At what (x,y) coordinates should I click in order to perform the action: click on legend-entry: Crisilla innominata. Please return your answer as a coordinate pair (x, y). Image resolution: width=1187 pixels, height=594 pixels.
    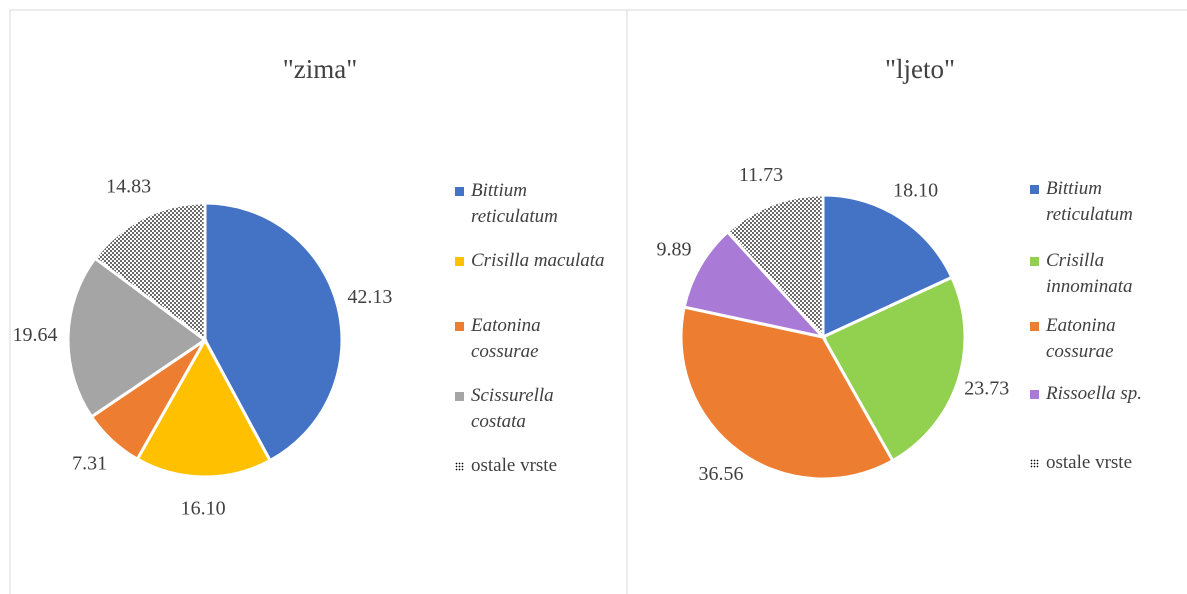
    Looking at the image, I should click on (1105, 274).